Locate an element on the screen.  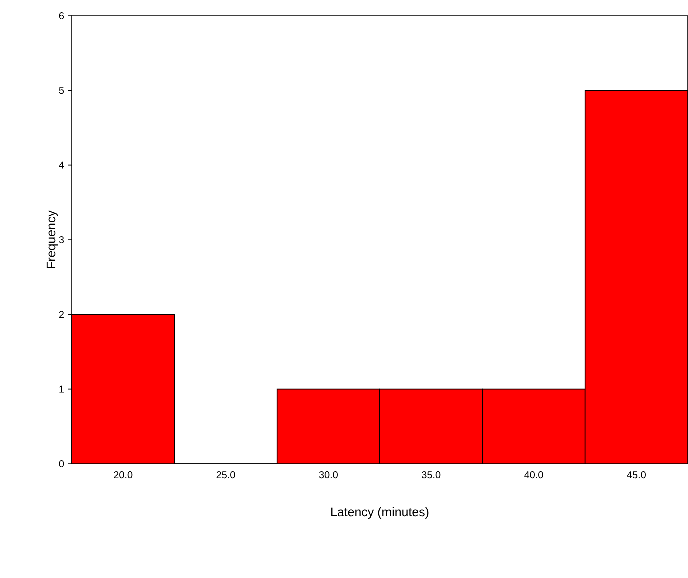
y-tick-label: 4 is located at coordinates (61, 165).